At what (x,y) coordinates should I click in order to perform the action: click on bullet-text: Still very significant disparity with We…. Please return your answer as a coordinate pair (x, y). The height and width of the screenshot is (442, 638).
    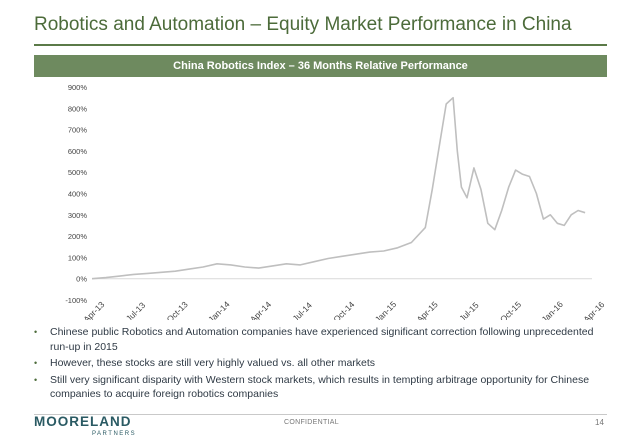
    Looking at the image, I should click on (320, 387).